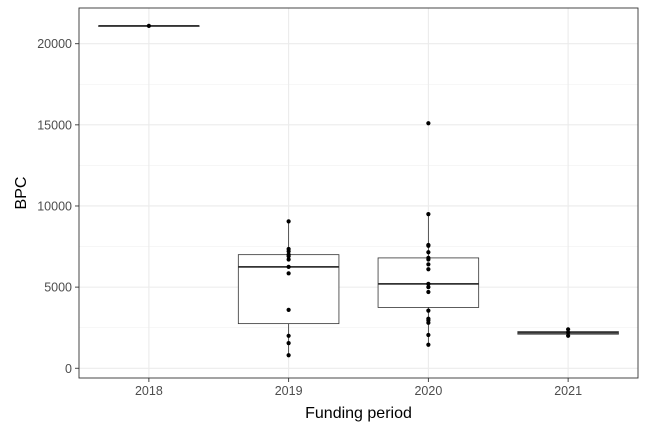 This screenshot has height=432, width=648. I want to click on y-tick-label: 15000, so click(54, 125).